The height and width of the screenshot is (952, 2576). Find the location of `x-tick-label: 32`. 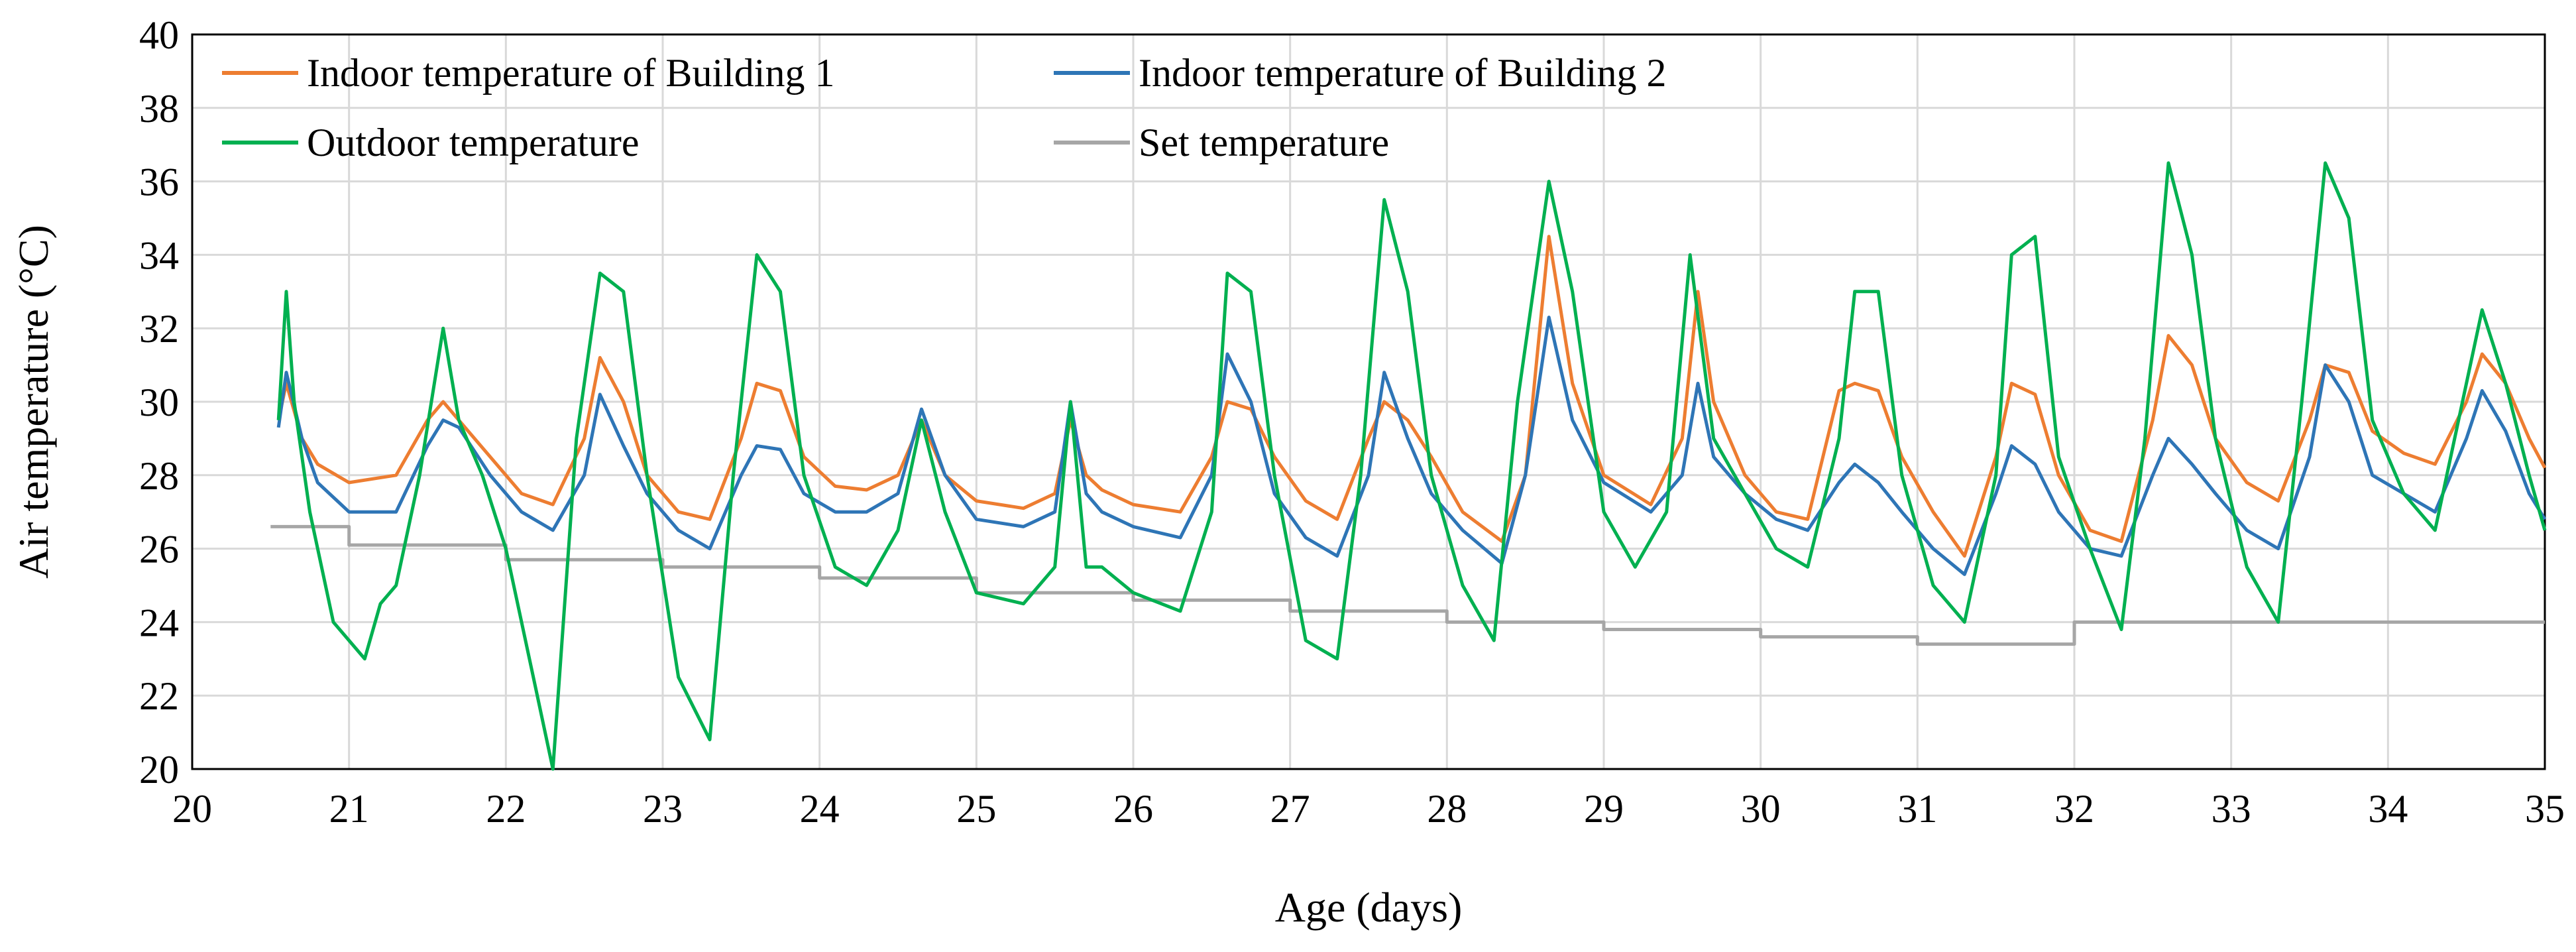

x-tick-label: 32 is located at coordinates (2074, 809).